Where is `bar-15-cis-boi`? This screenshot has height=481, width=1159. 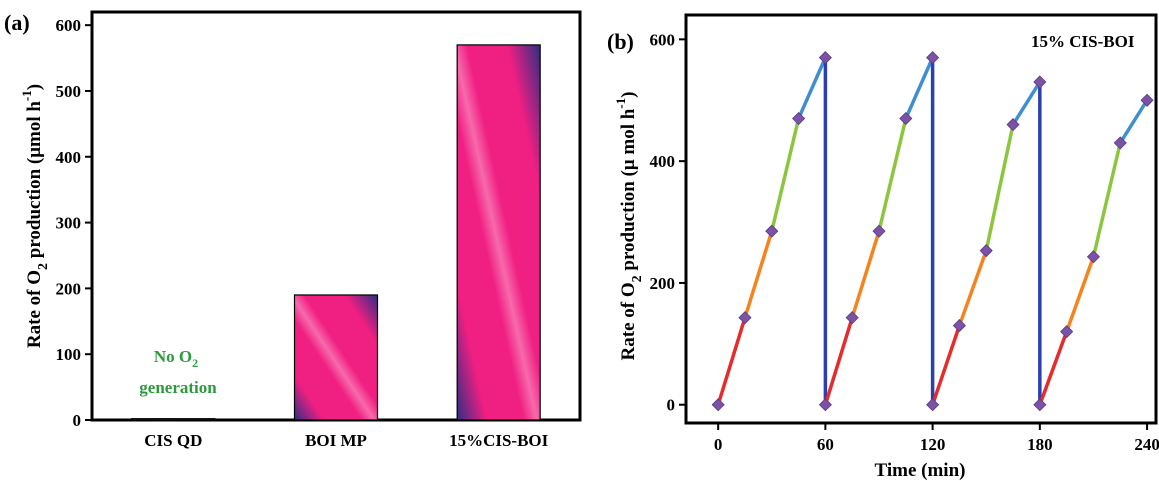
bar-15-cis-boi is located at coordinates (498, 232).